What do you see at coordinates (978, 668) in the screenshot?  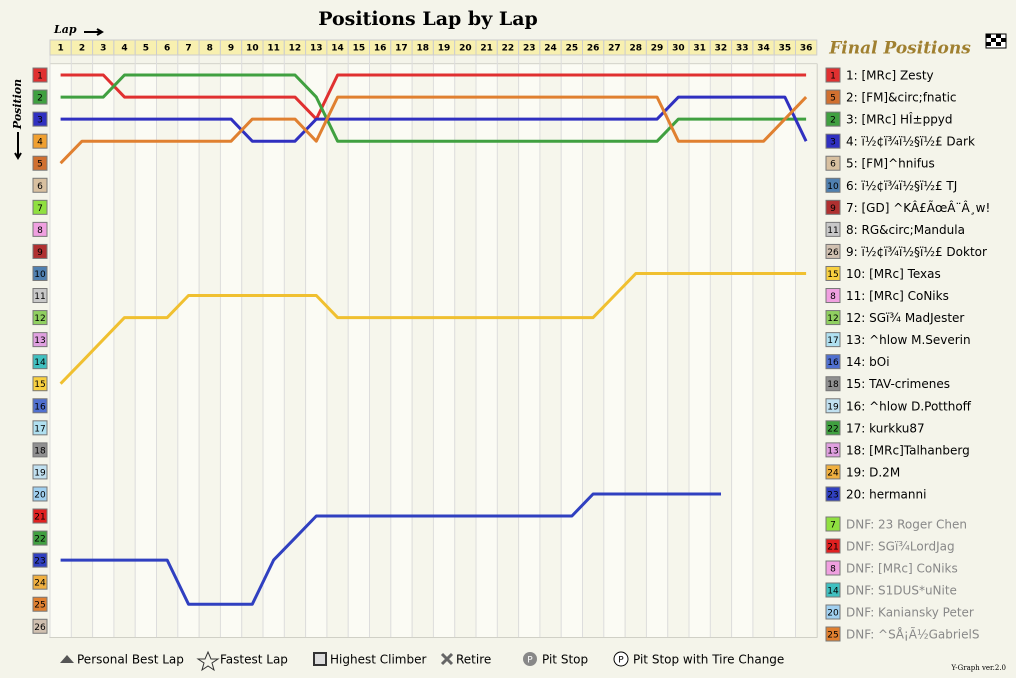 I see `version: Y-Graph ver.2.0` at bounding box center [978, 668].